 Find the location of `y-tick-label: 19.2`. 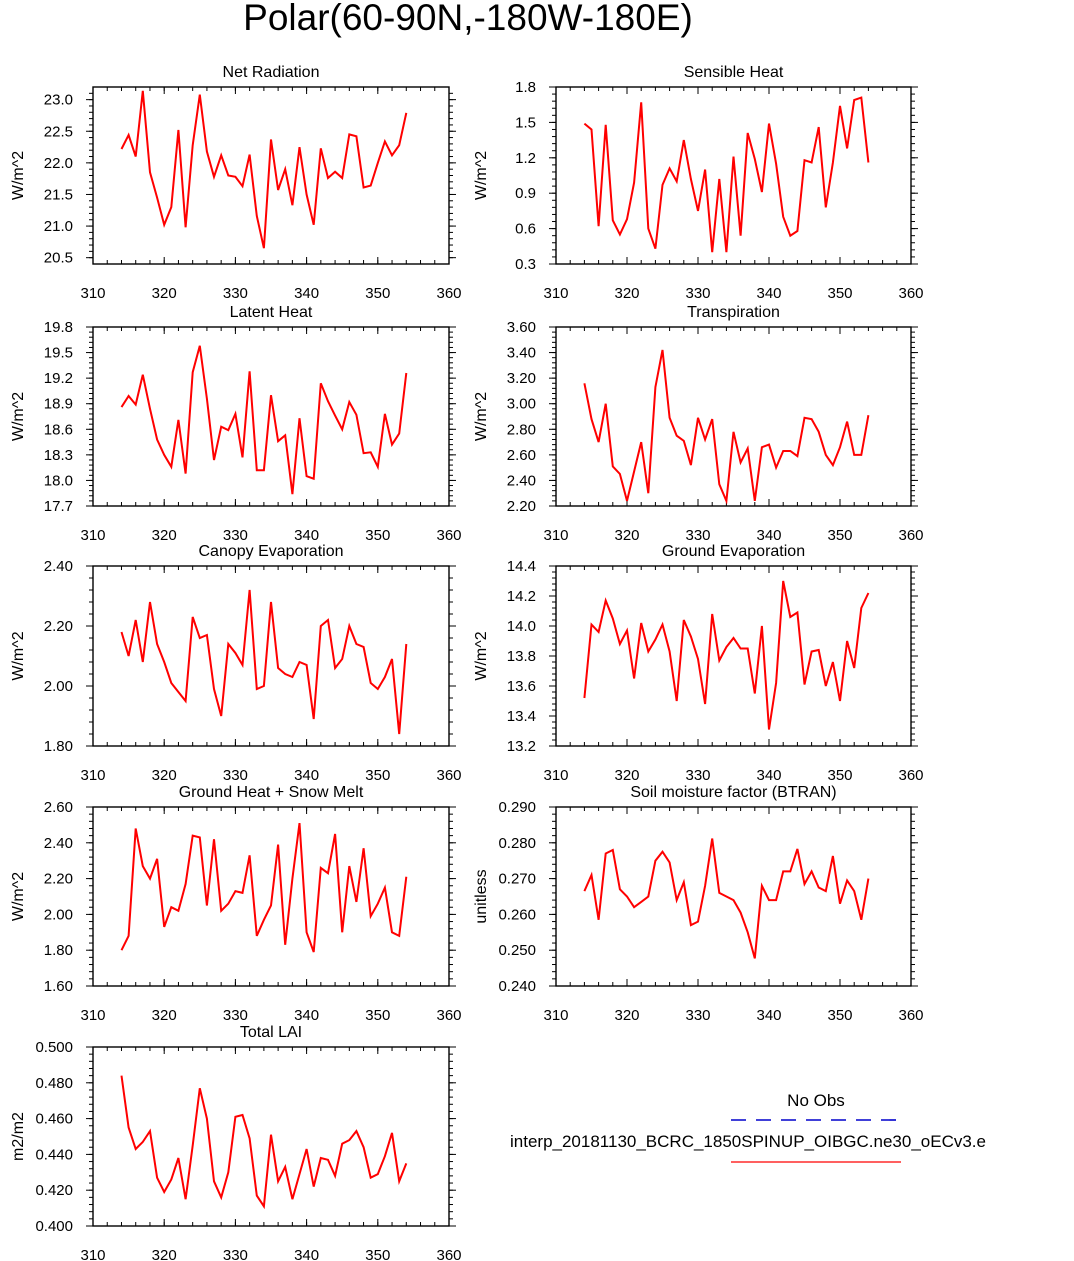

y-tick-label: 19.2 is located at coordinates (58, 378).